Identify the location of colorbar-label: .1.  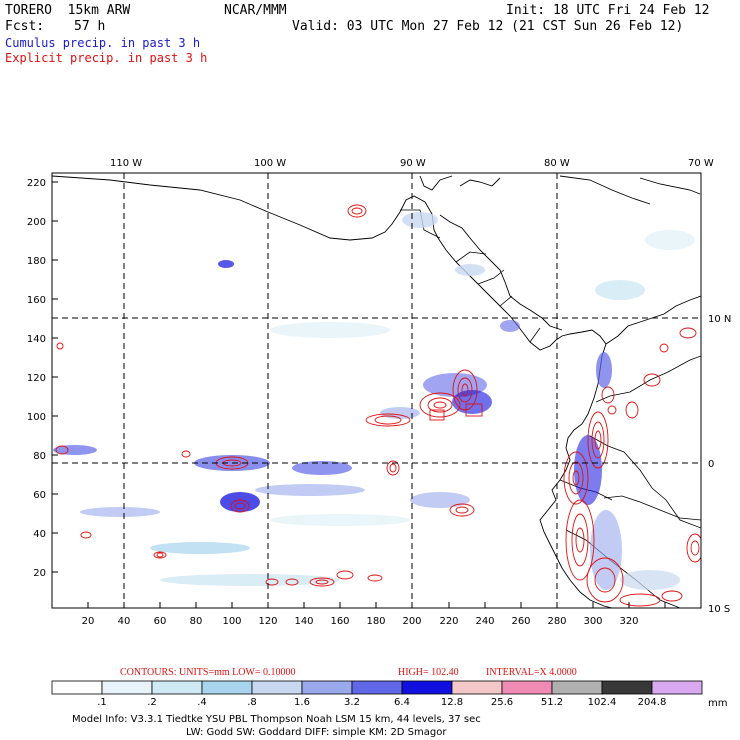
(102, 702).